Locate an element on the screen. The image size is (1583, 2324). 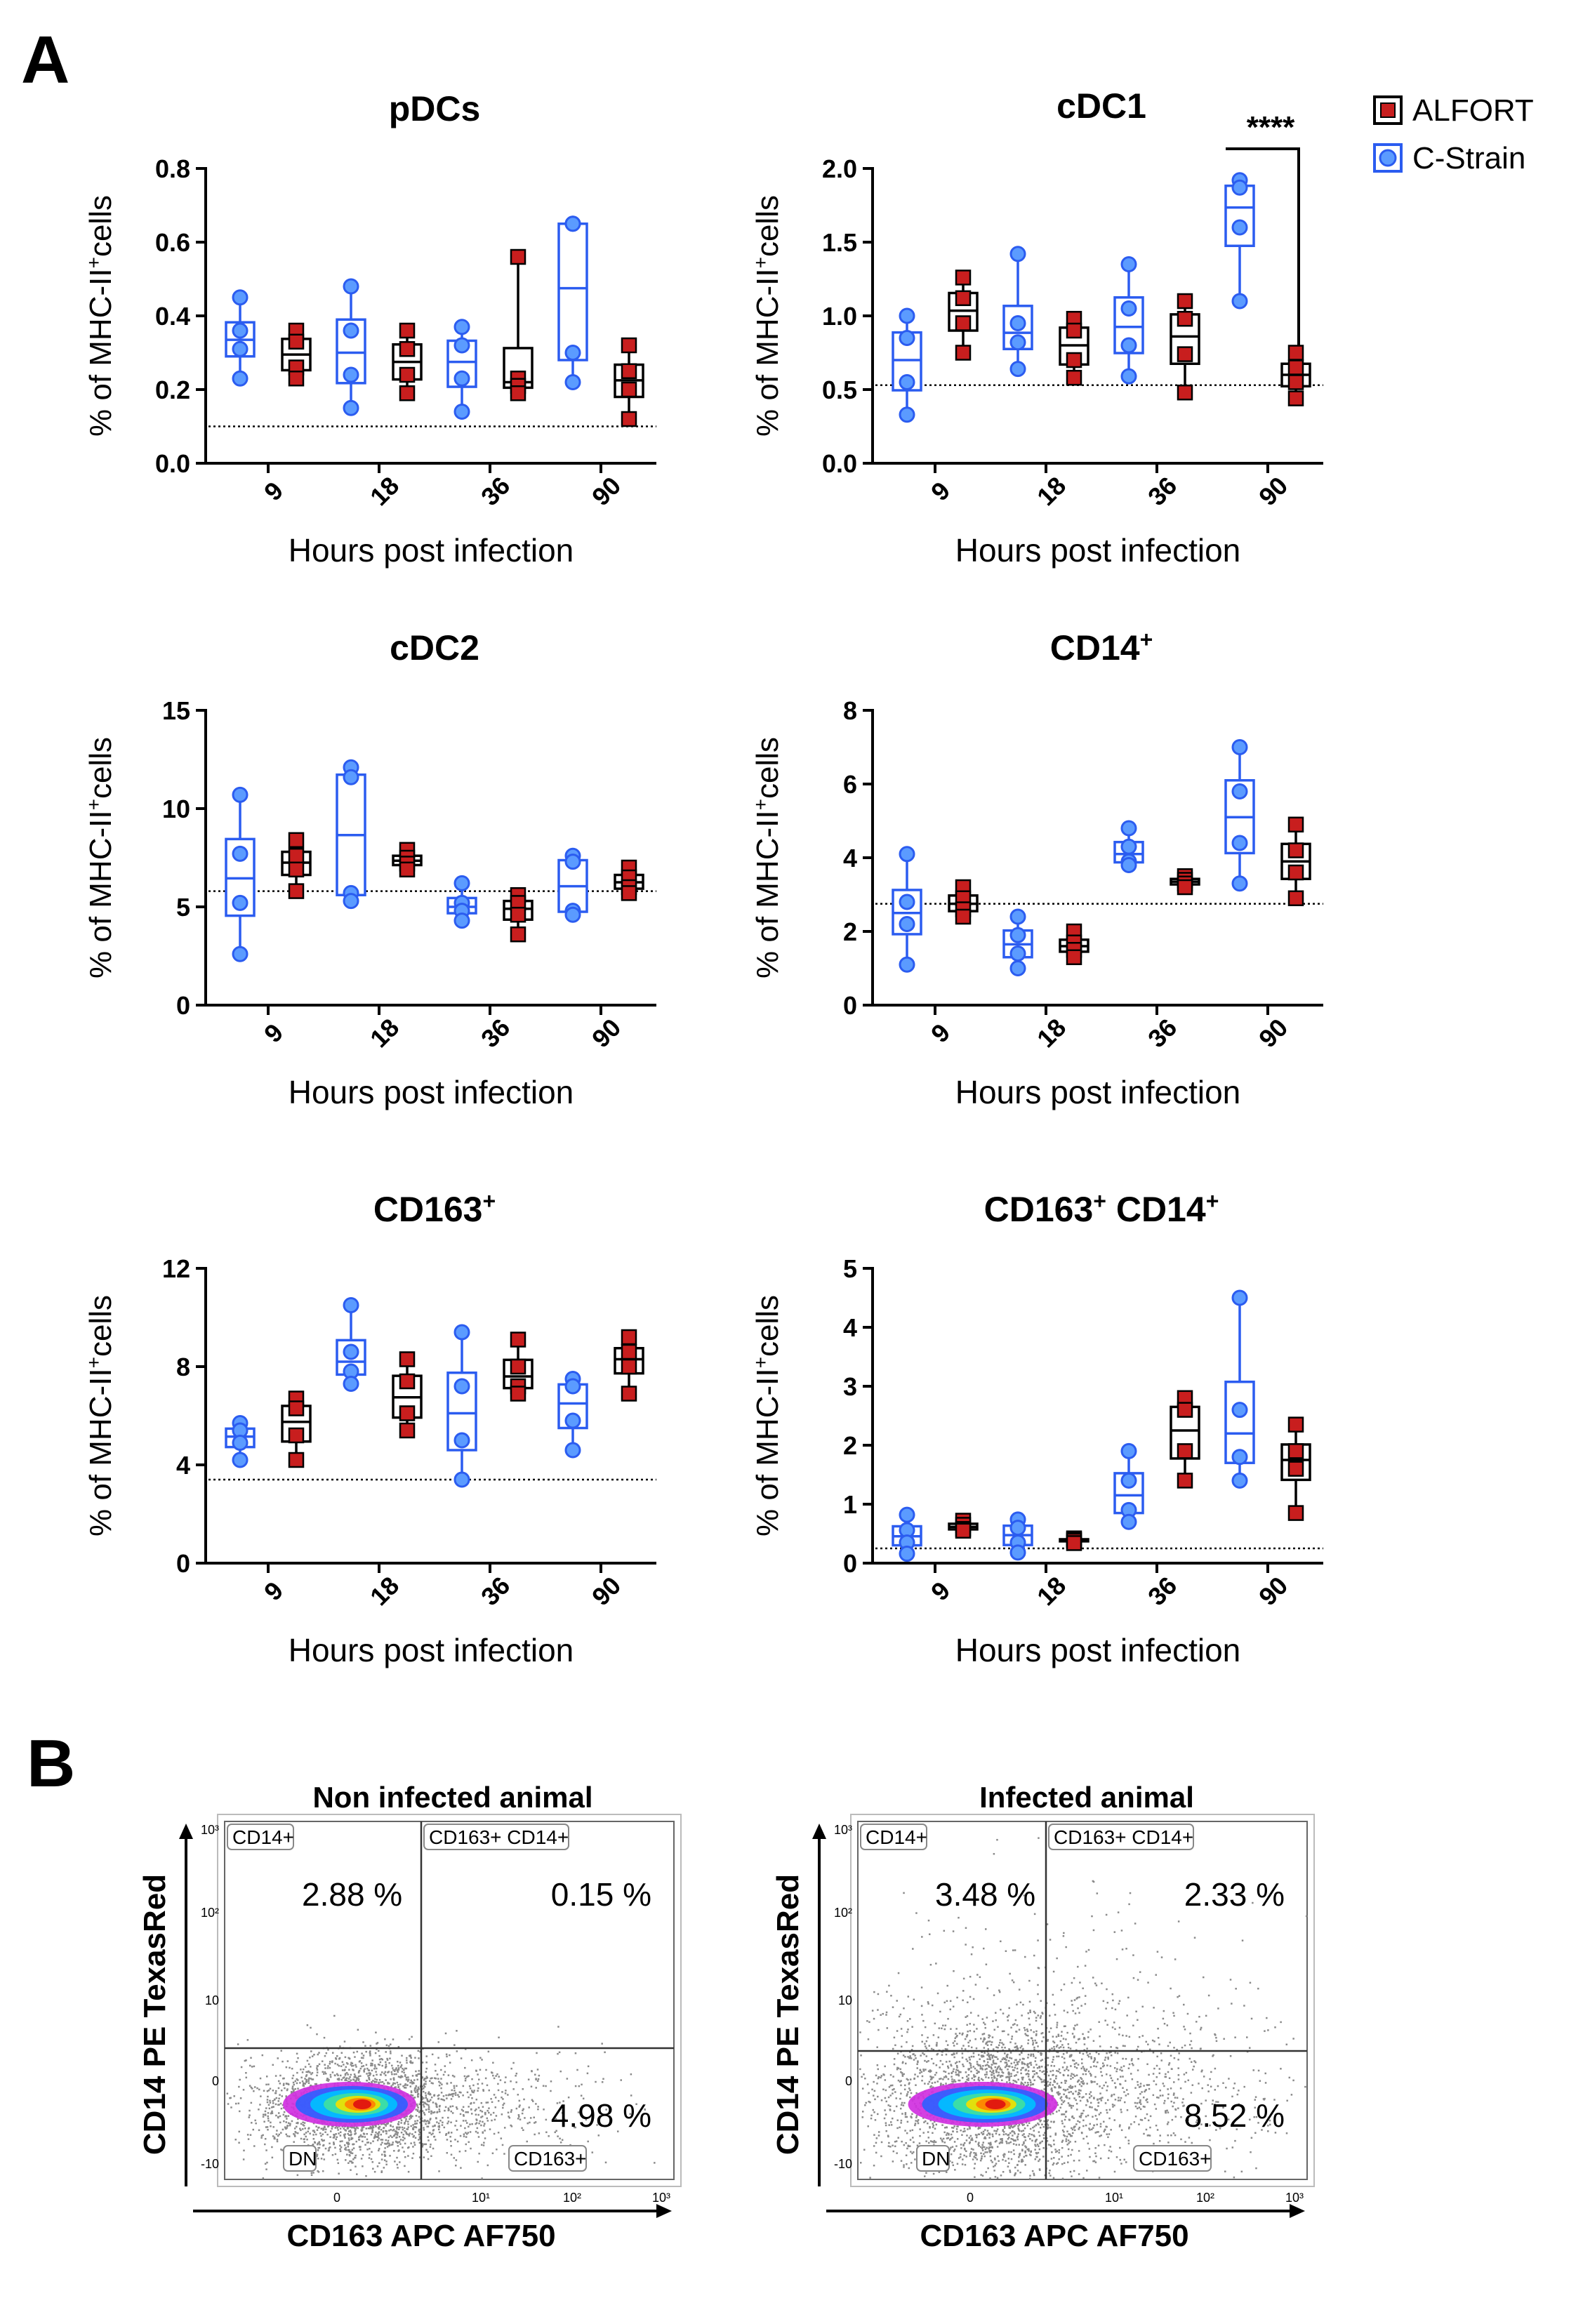
x-tick-label: 36 is located at coordinates (495, 1591).